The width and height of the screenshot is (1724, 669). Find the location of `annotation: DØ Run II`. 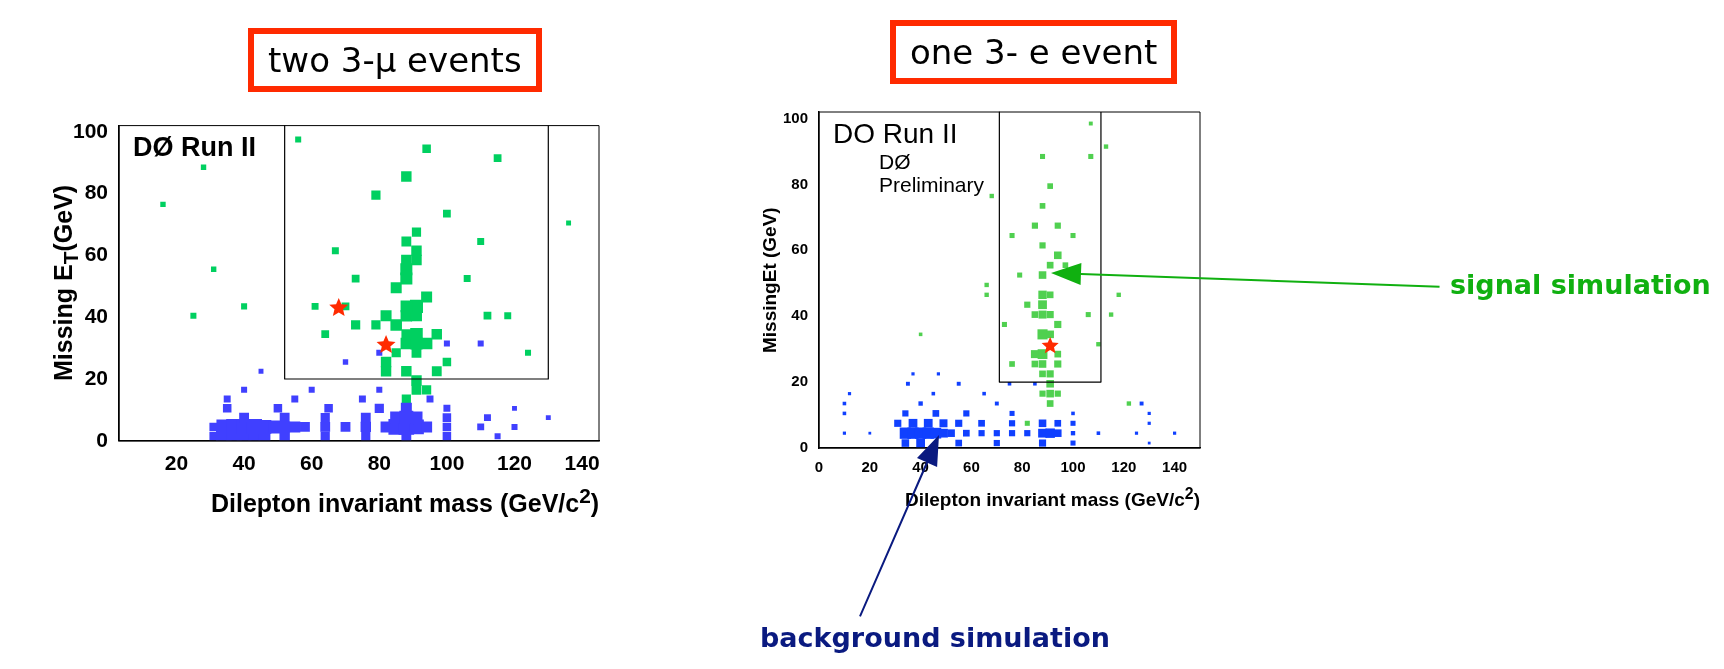

annotation: DØ Run II is located at coordinates (195, 147).